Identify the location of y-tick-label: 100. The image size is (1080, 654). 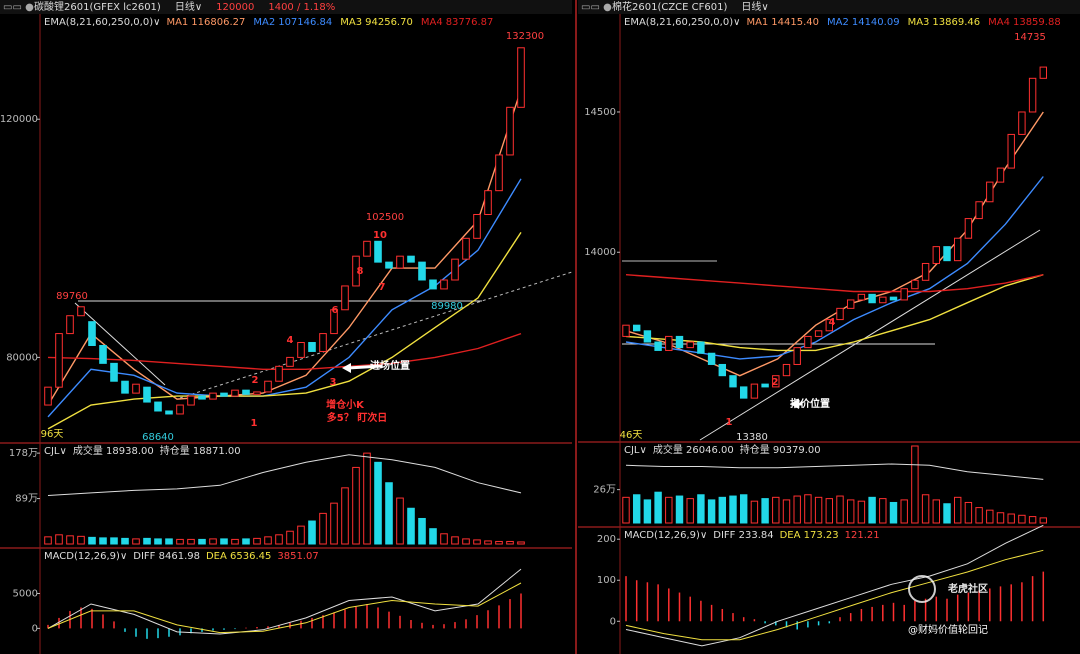
(606, 580).